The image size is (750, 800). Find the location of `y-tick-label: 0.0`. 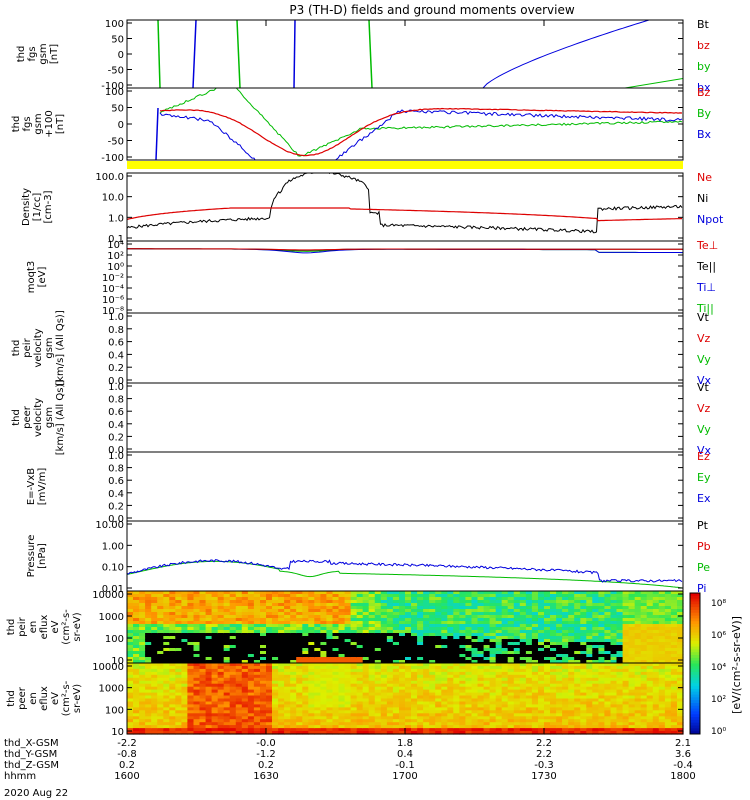

y-tick-label: 0.0 is located at coordinates (116, 450).